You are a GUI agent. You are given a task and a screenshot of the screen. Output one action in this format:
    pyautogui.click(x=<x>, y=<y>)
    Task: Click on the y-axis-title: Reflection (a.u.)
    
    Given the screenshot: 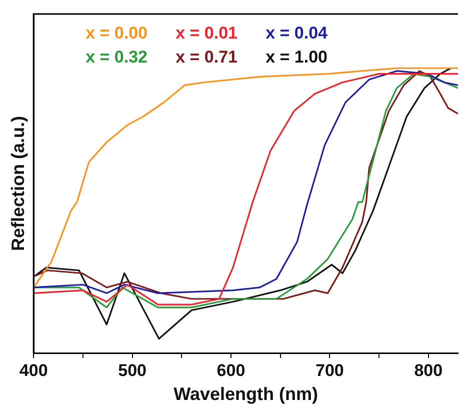 What is the action you would take?
    pyautogui.click(x=18, y=184)
    